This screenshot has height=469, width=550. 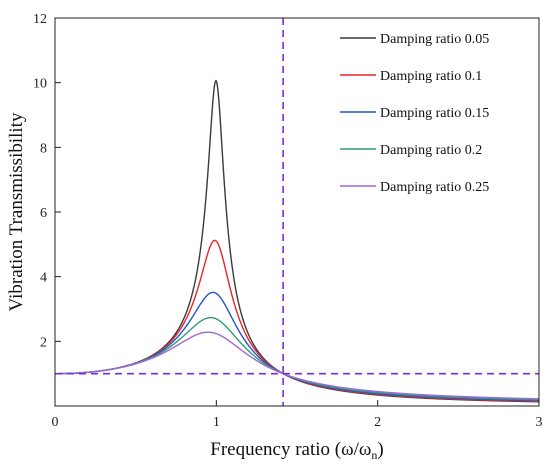 What do you see at coordinates (43, 342) in the screenshot?
I see `y-tick-label-2: 2` at bounding box center [43, 342].